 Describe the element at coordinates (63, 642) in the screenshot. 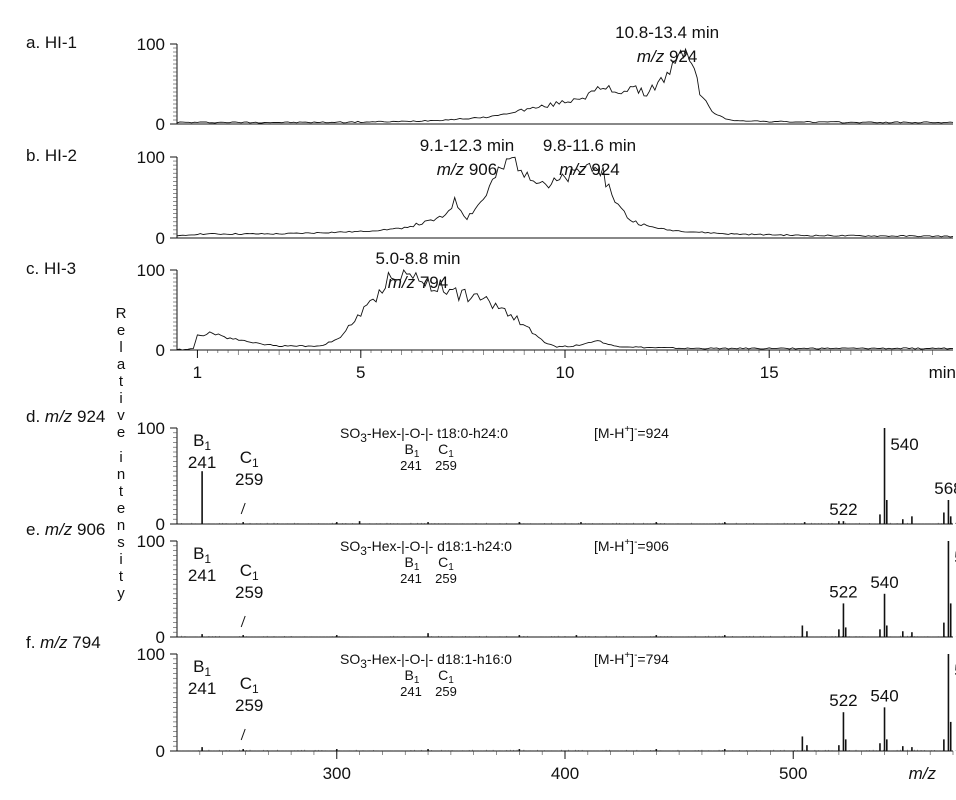

I see `panel-label: f. m/z 794` at that location.